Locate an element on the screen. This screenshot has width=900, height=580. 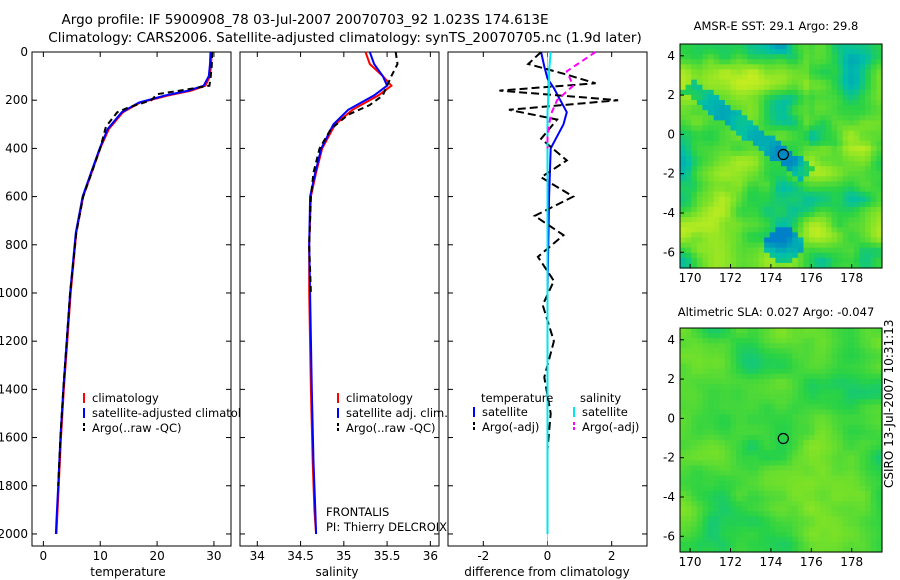
legend-sal-1: satellite adj. clim. is located at coordinates (397, 413).